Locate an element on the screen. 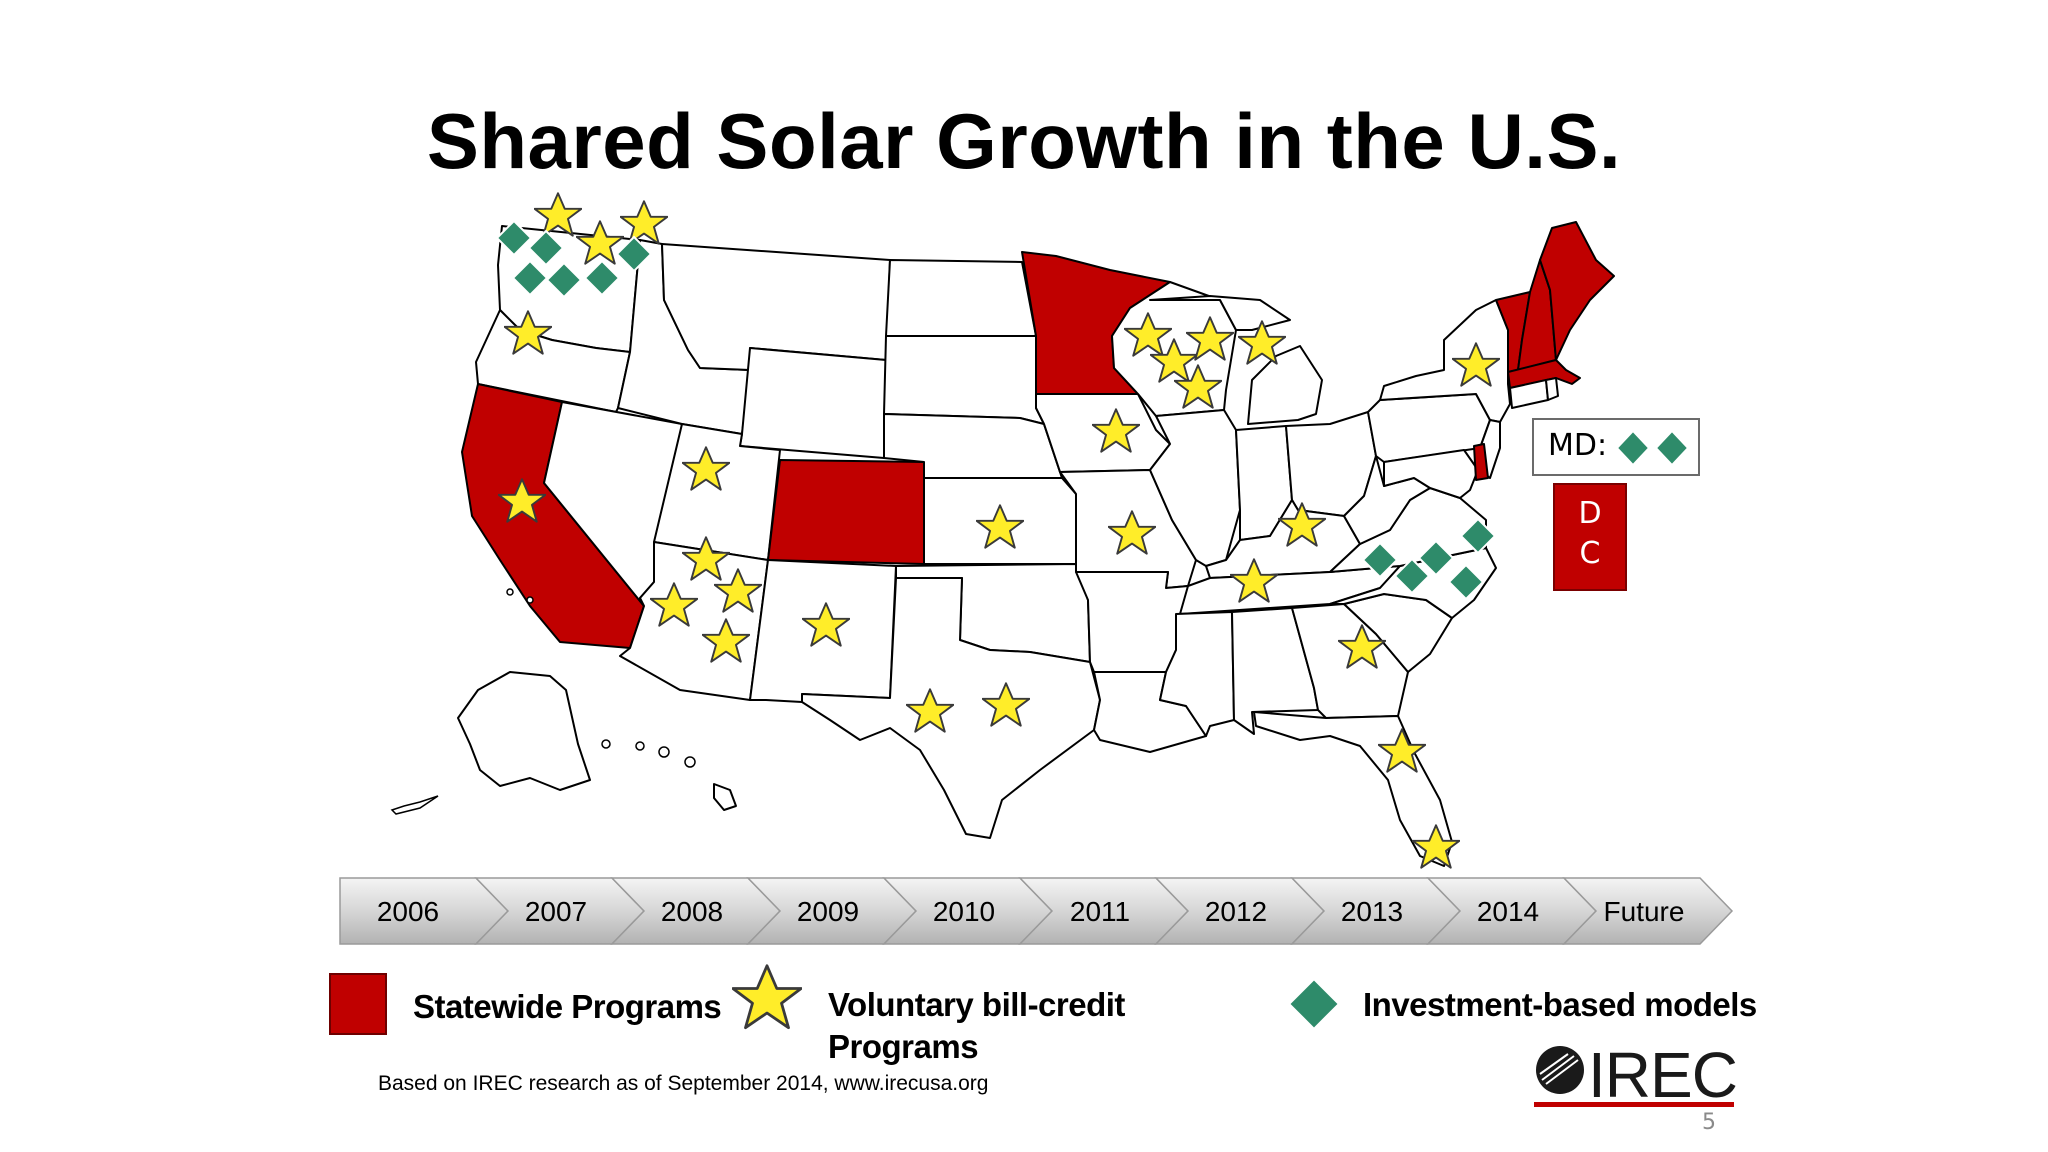 This screenshot has height=1152, width=2048. state-colorado is located at coordinates (846, 512).